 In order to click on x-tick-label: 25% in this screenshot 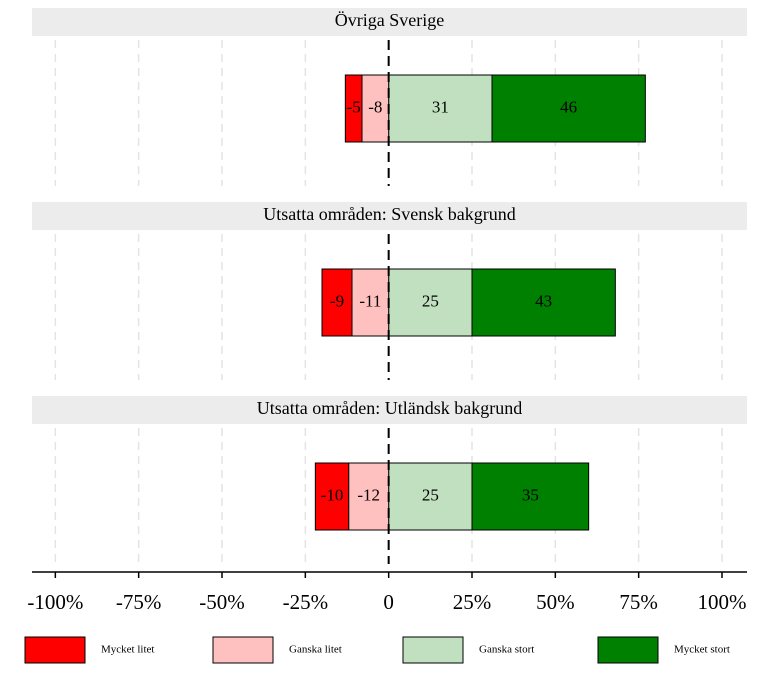, I will do `click(472, 602)`.